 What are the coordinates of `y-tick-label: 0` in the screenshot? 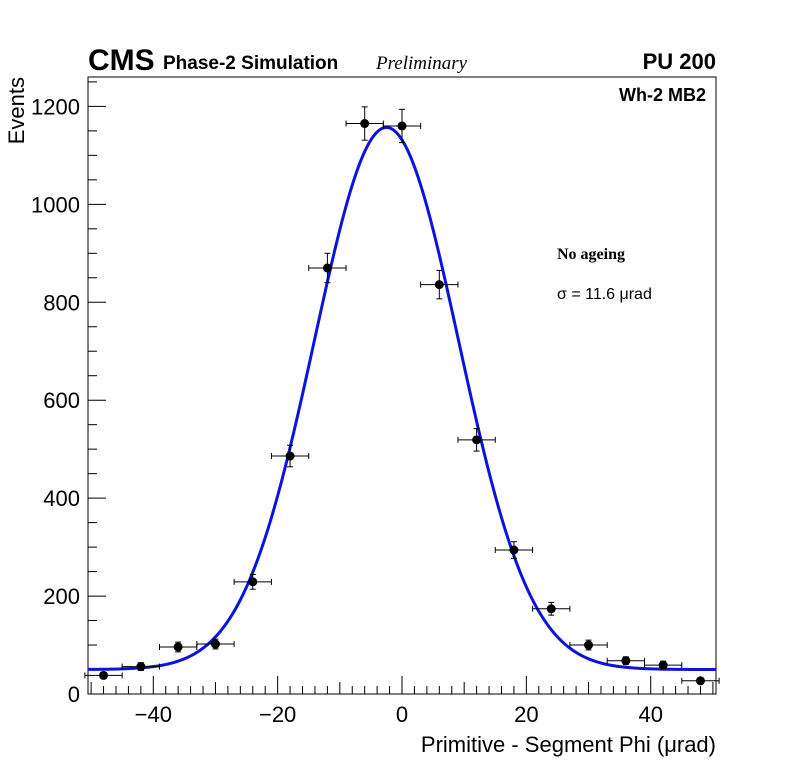 It's located at (74, 694).